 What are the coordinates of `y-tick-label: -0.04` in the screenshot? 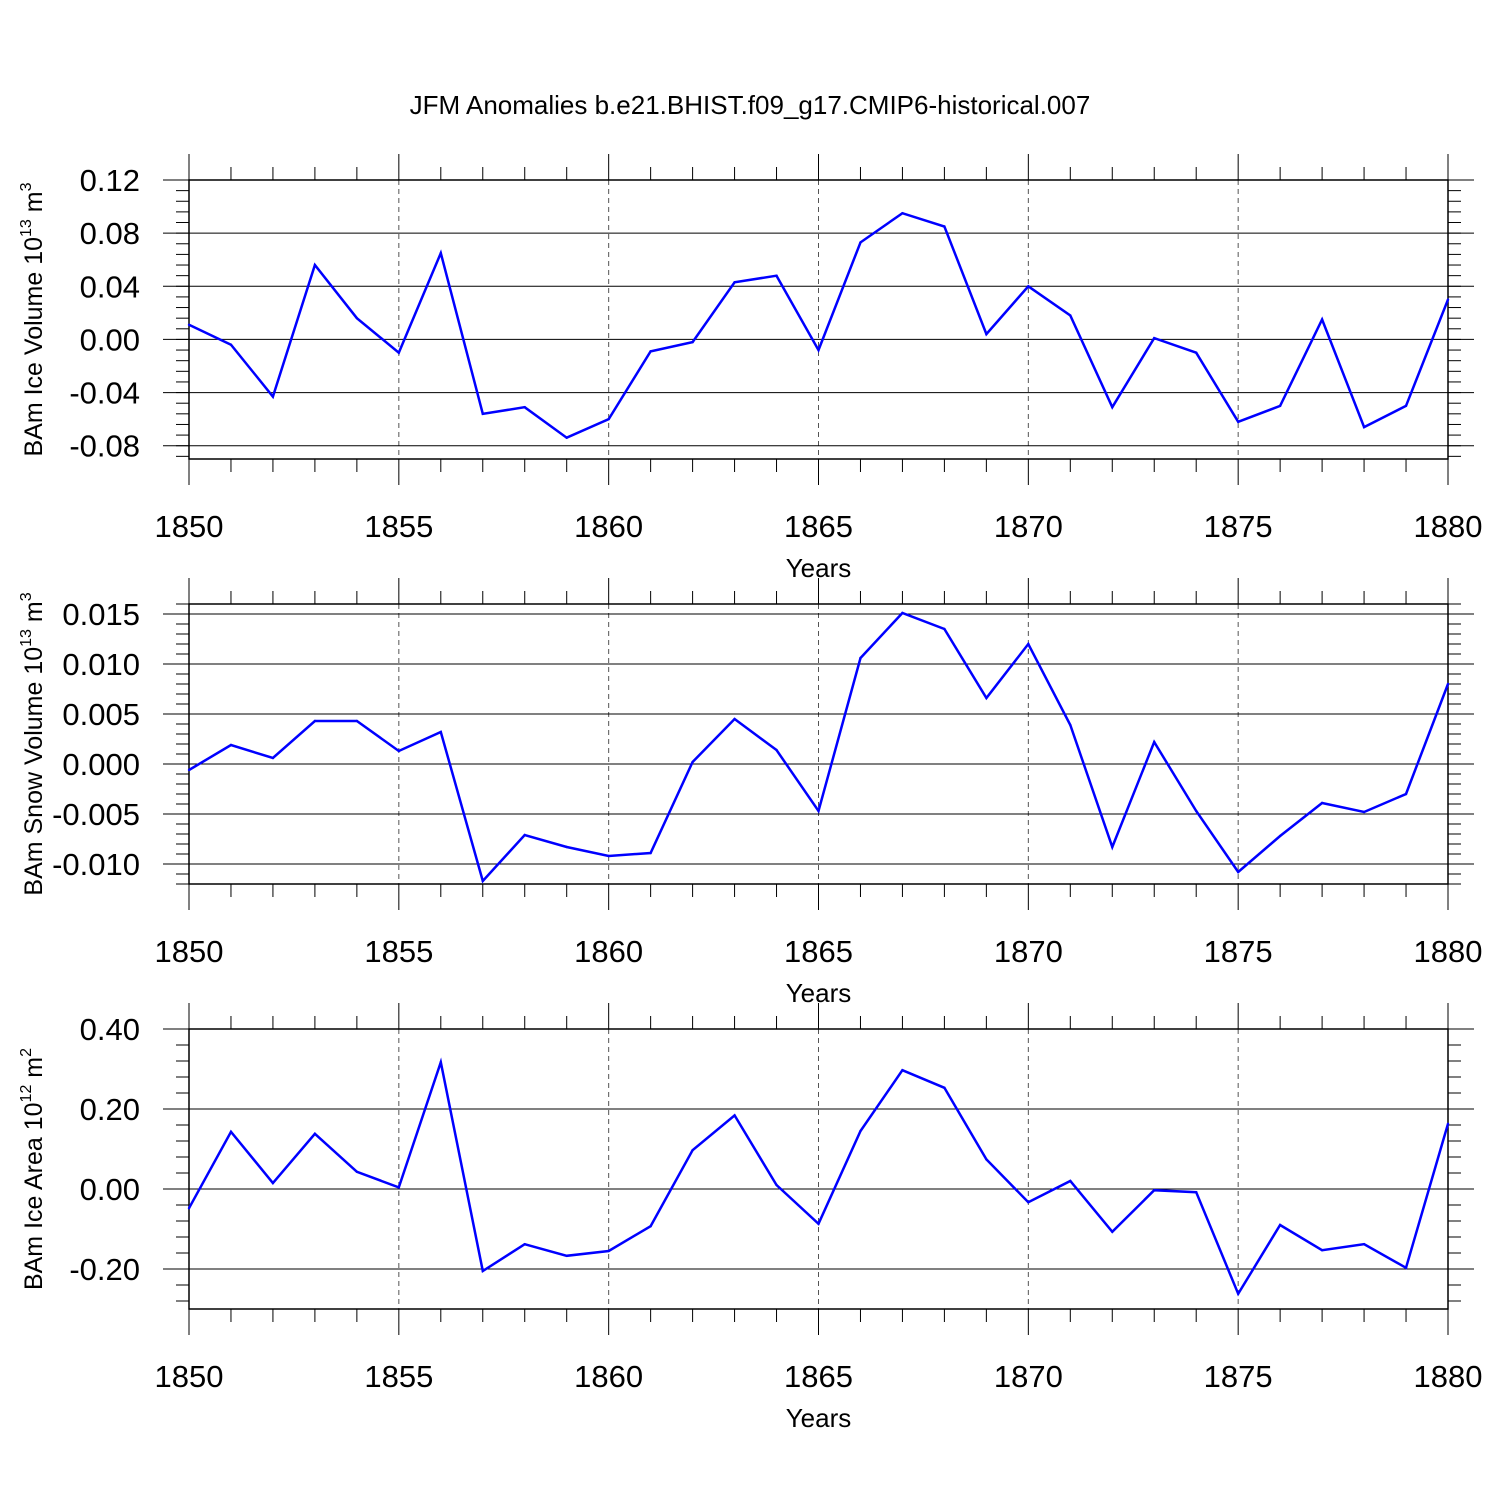 It's located at (104, 393).